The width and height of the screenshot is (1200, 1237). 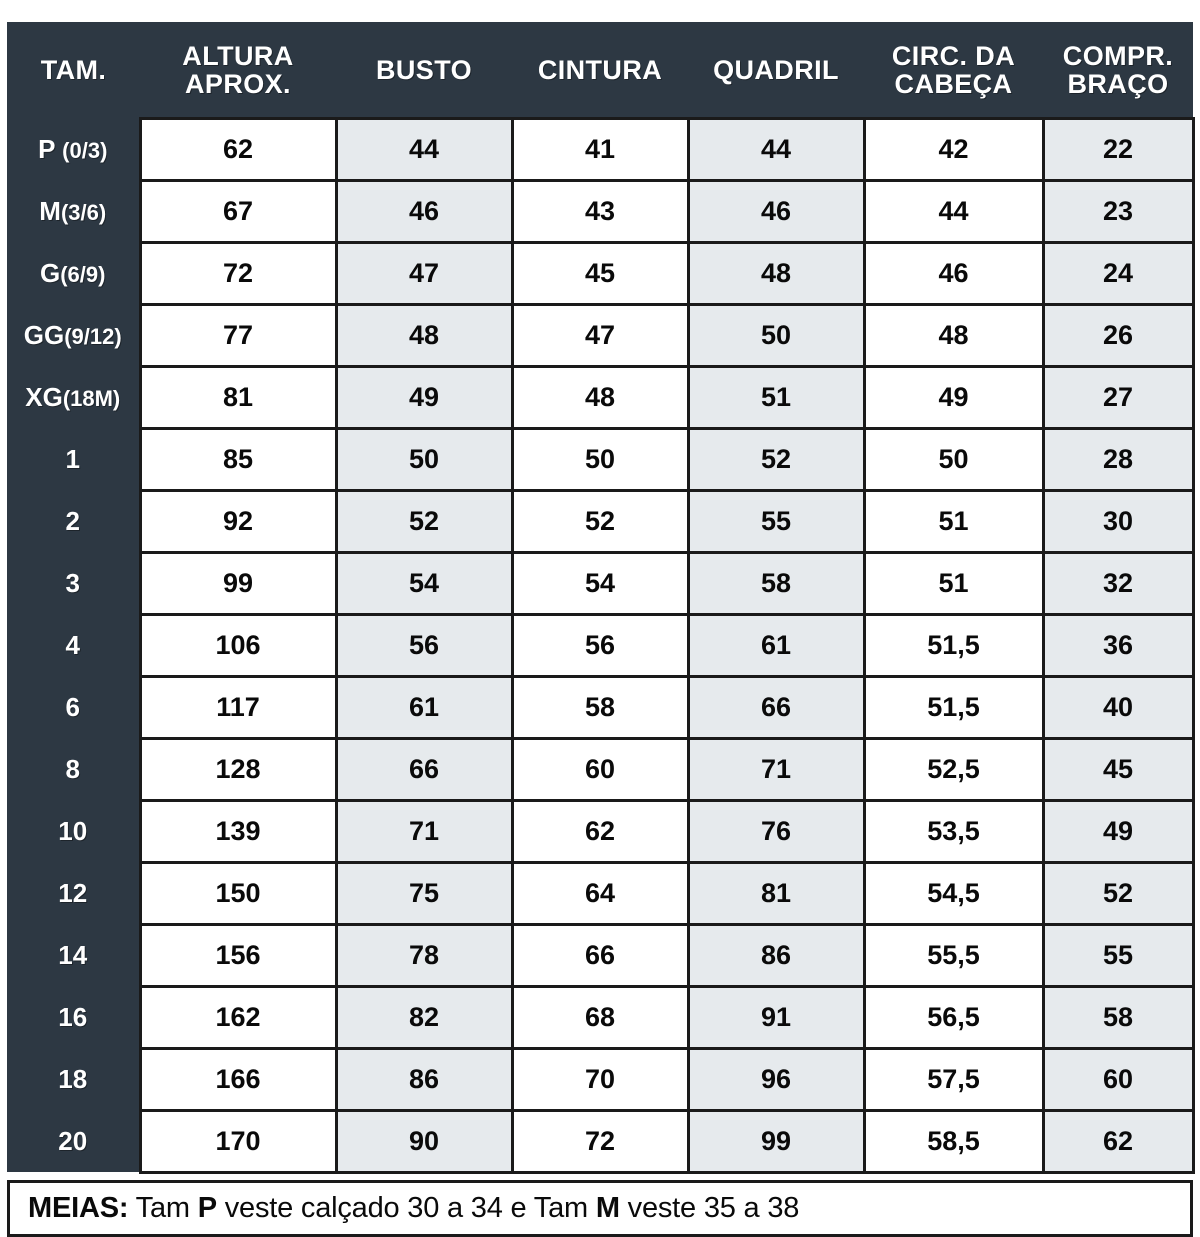 I want to click on cell-compr-braco: 24, so click(x=1118, y=273).